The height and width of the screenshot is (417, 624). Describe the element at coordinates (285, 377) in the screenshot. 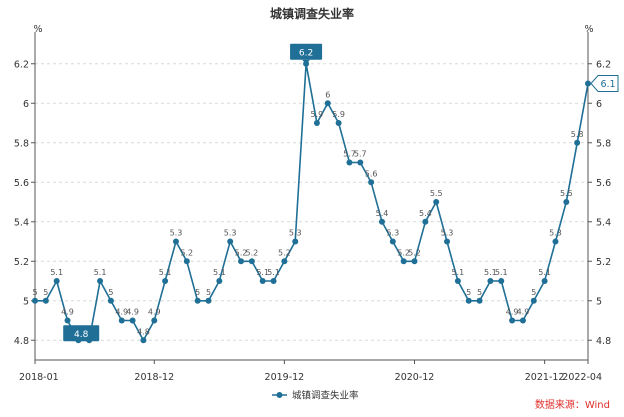

I see `x-tick-label: 2019-12` at that location.